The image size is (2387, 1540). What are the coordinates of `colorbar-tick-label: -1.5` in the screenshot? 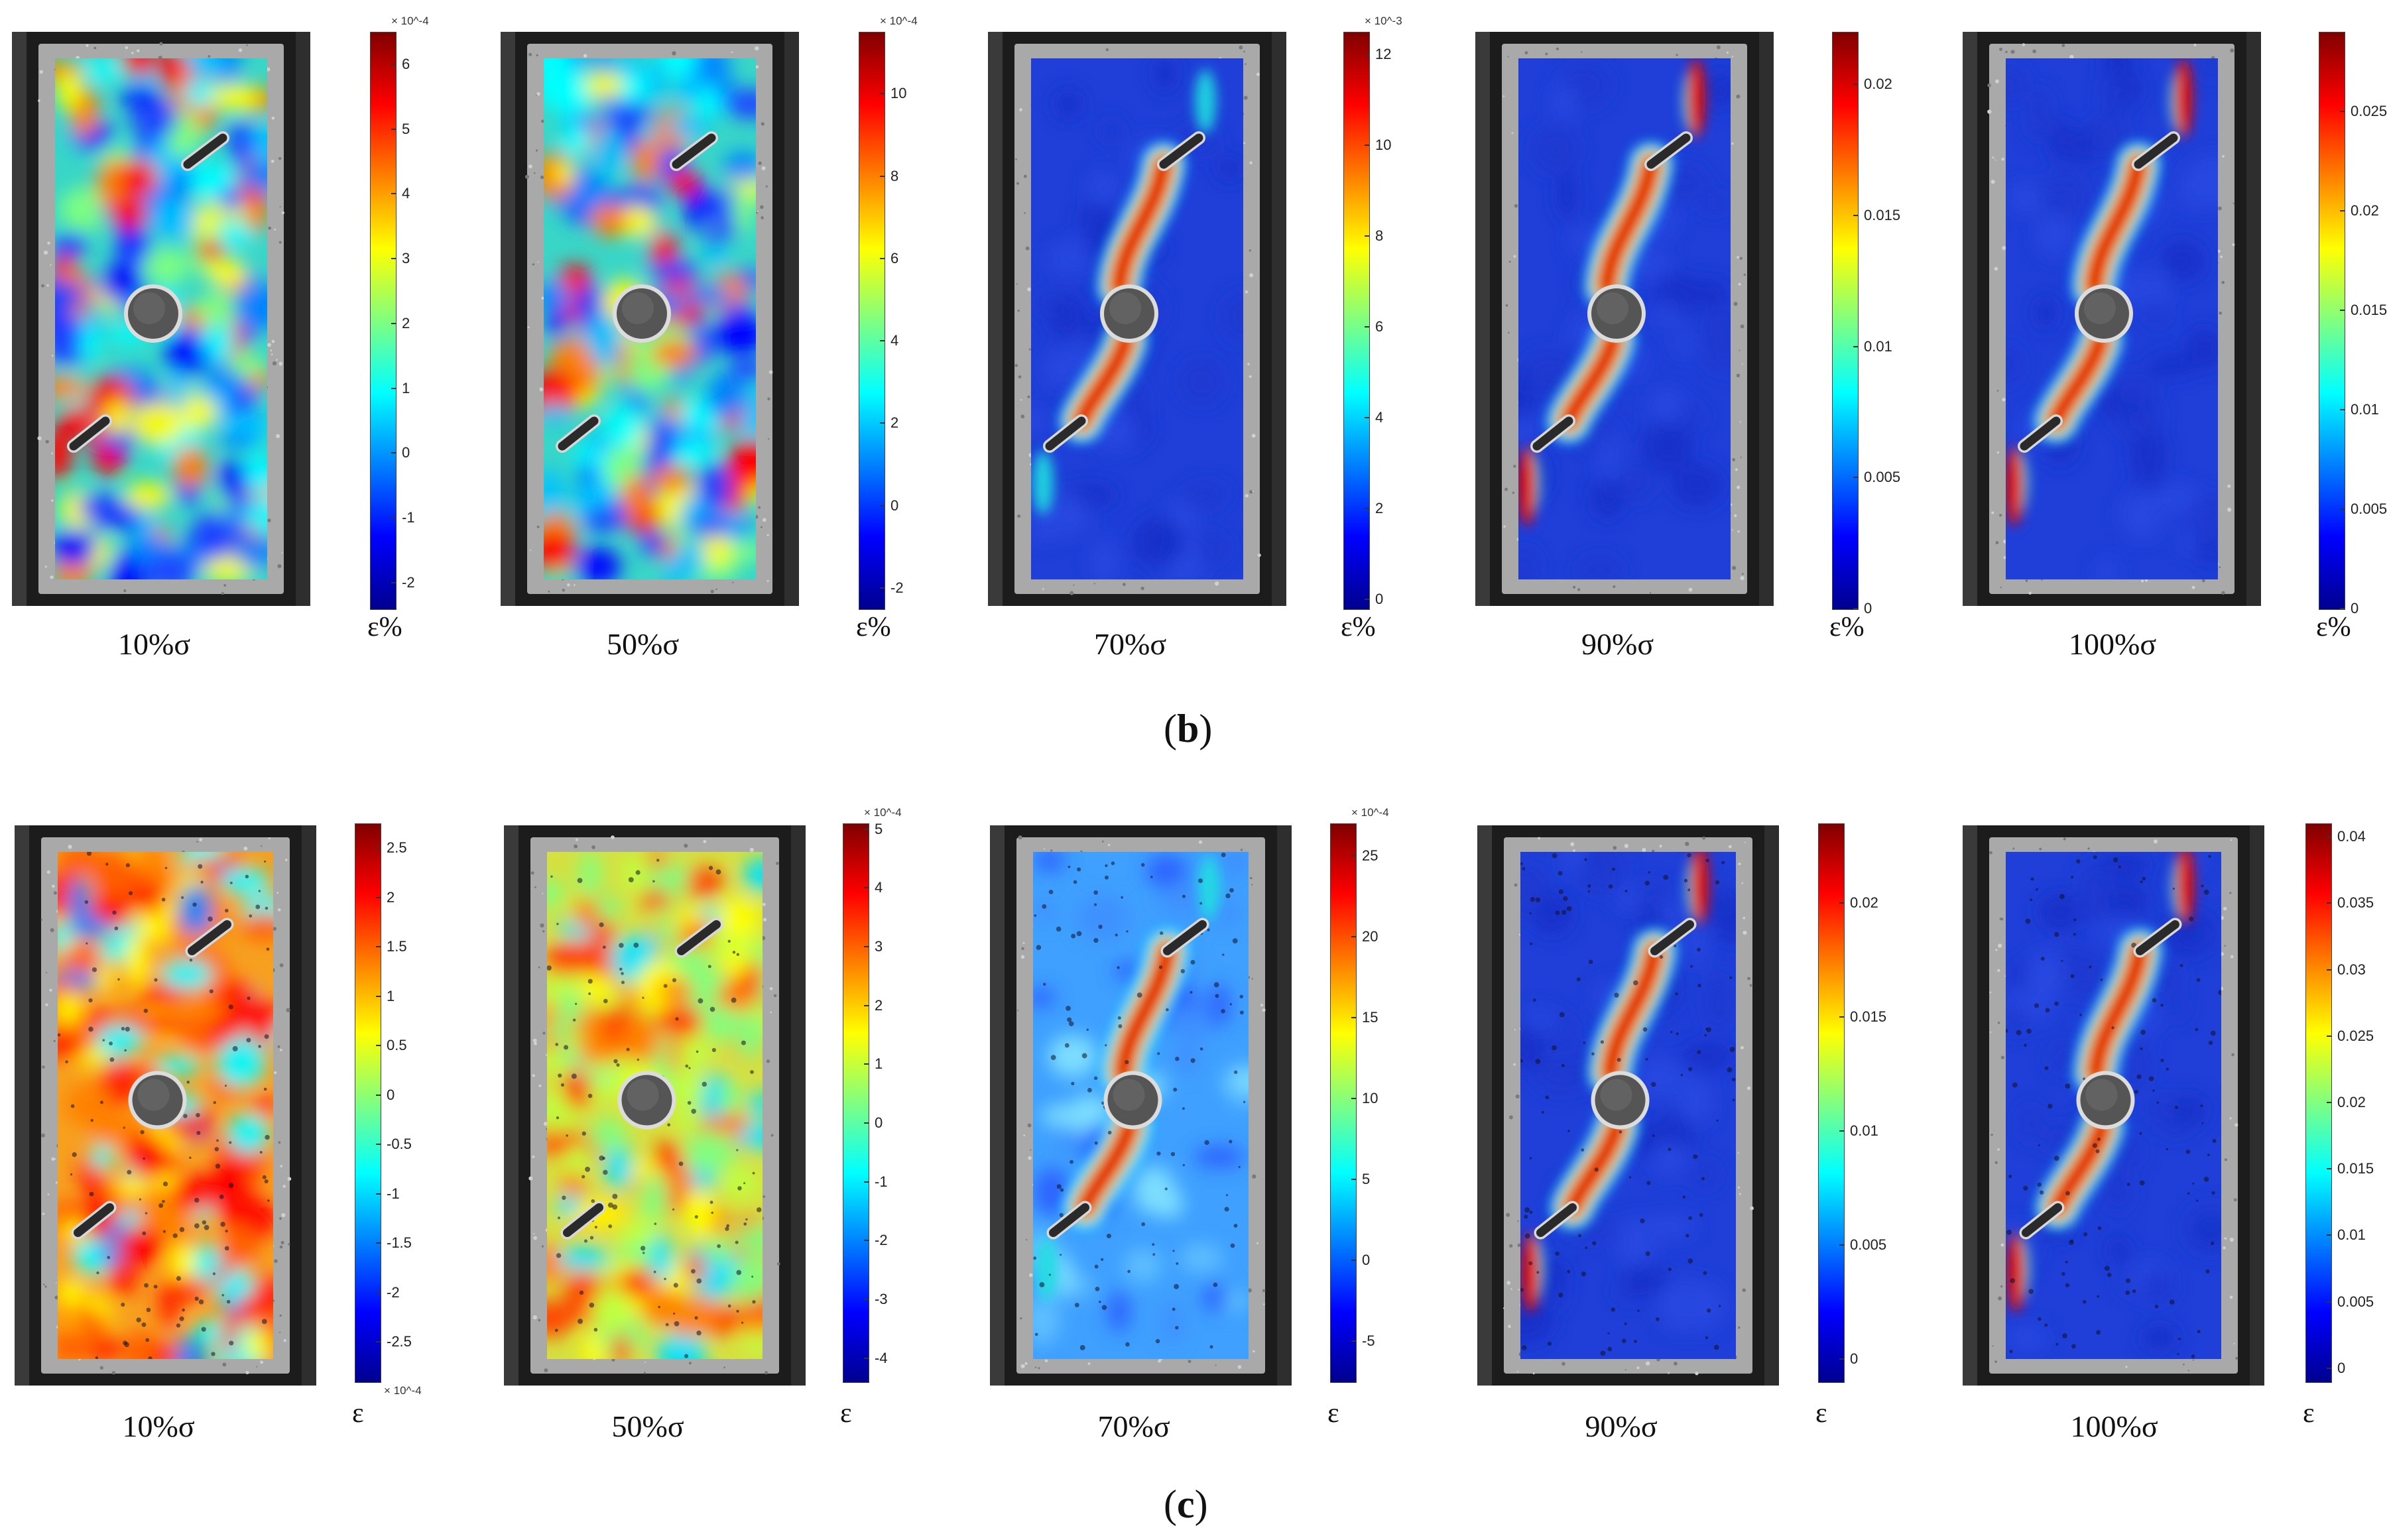 It's located at (399, 1243).